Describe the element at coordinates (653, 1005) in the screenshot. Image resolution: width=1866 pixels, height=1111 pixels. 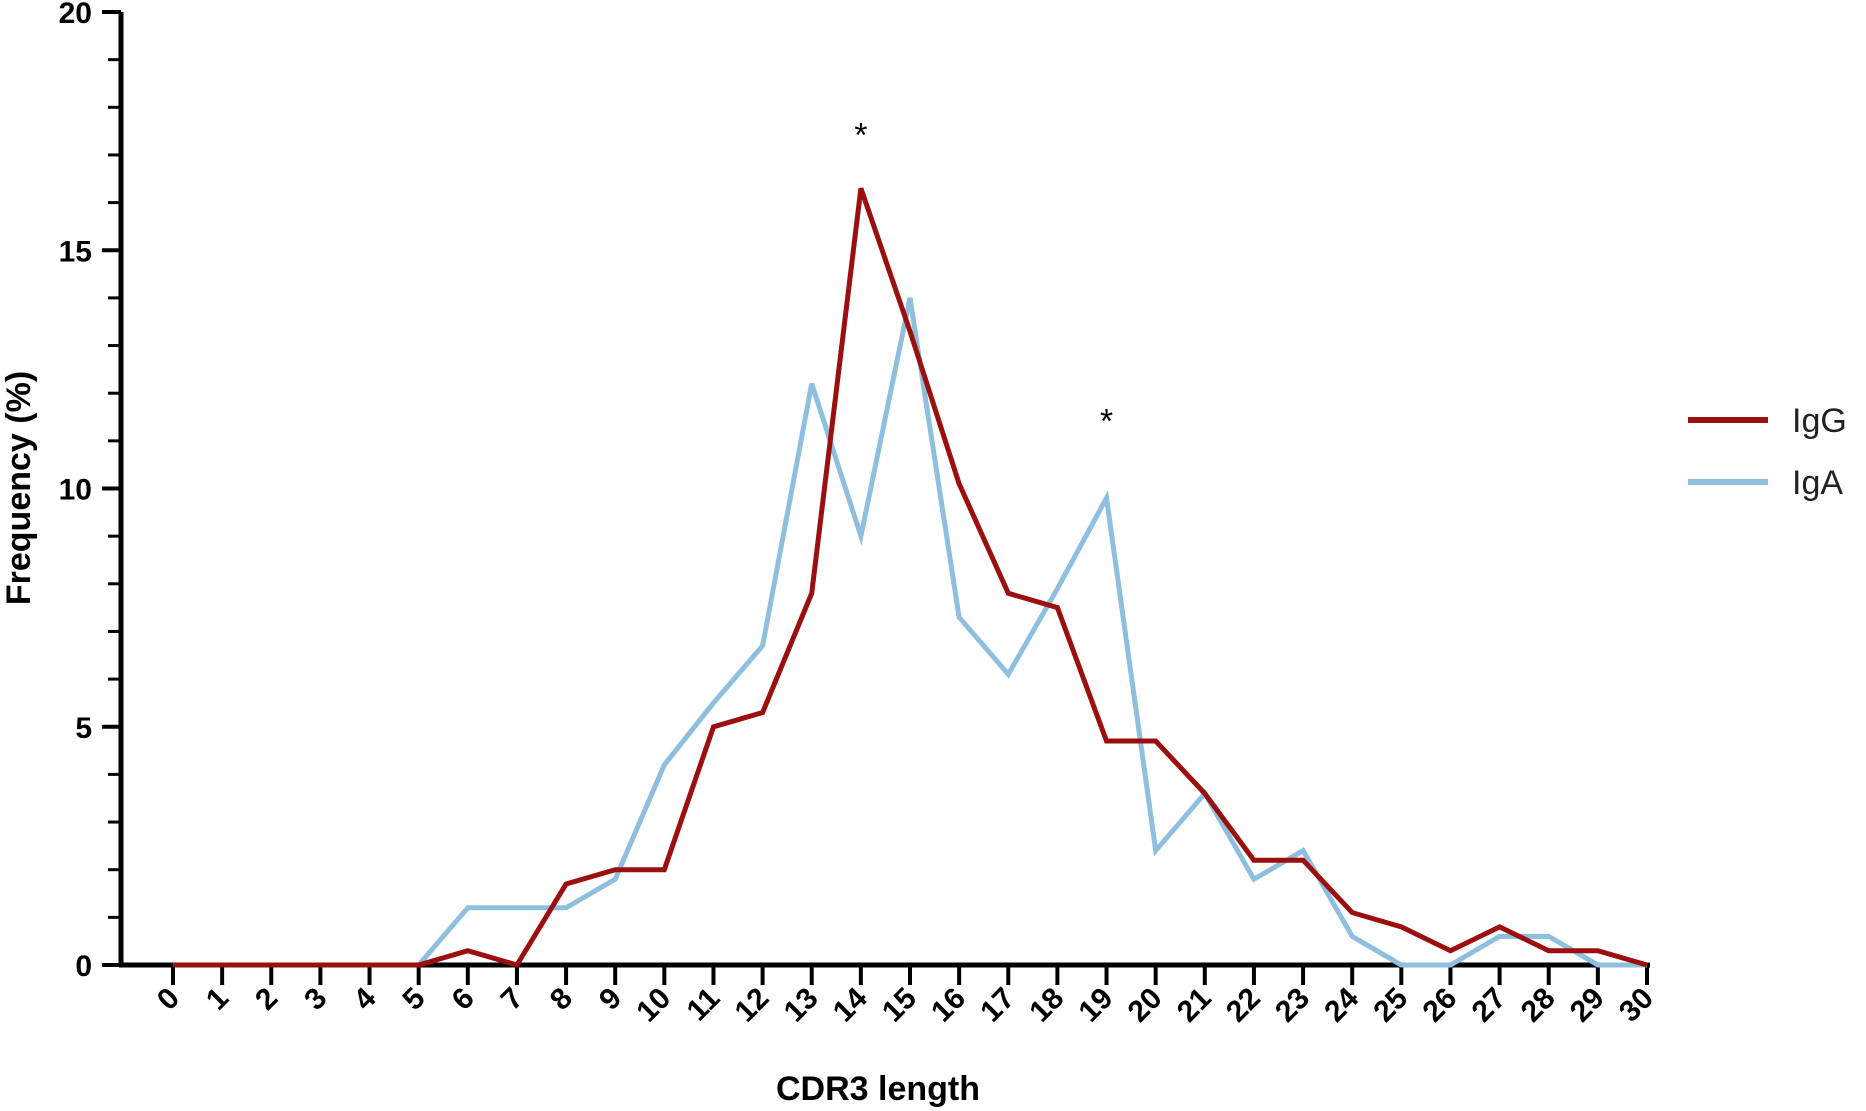
I see `x-tick-label: 10` at that location.